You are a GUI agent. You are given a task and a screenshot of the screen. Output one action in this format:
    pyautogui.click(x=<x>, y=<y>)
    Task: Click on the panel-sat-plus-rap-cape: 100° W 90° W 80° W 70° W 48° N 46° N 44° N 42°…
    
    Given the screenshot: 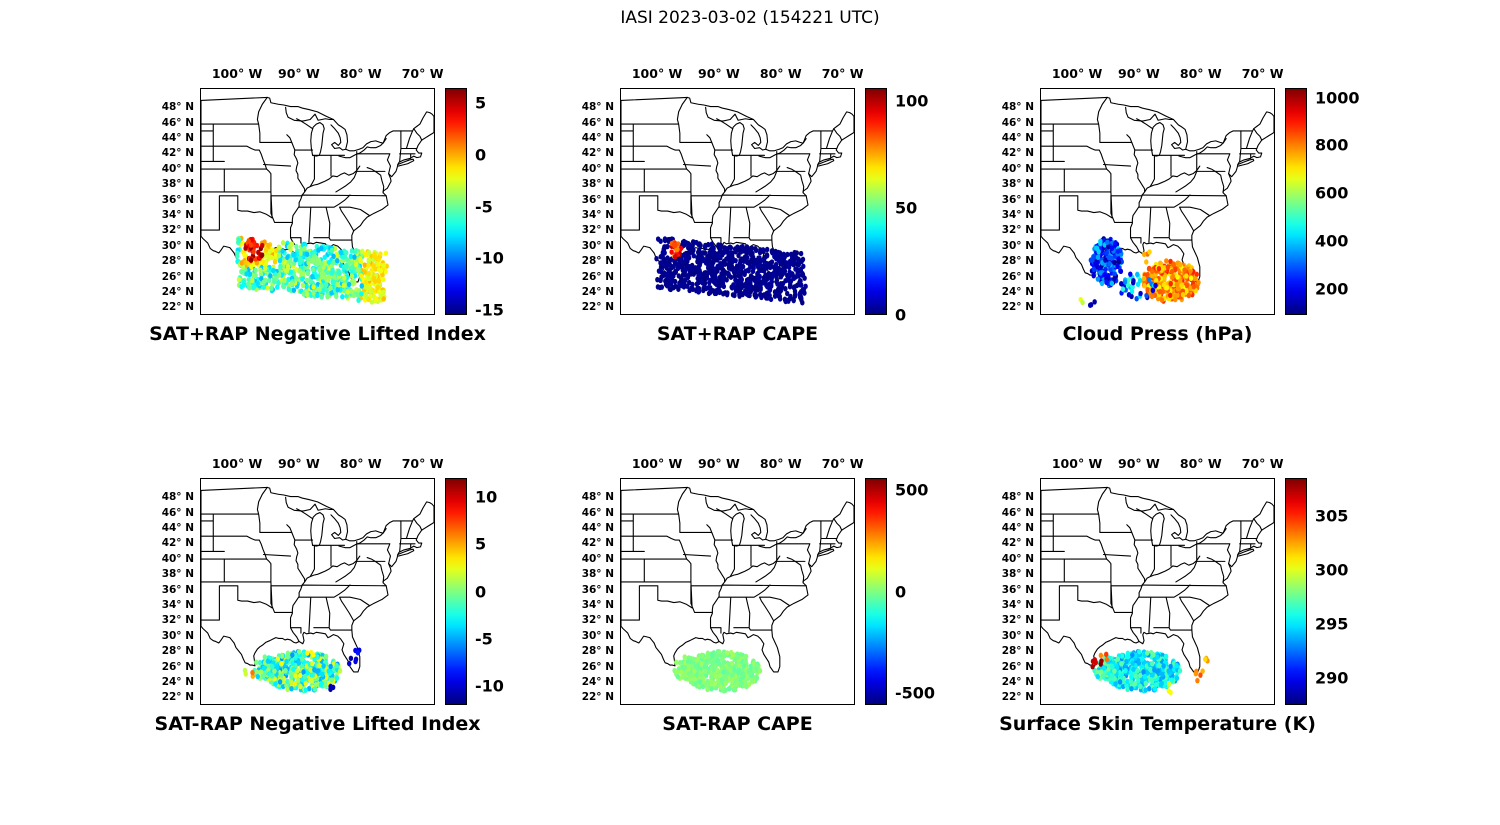 What is the action you would take?
    pyautogui.click(x=755, y=205)
    